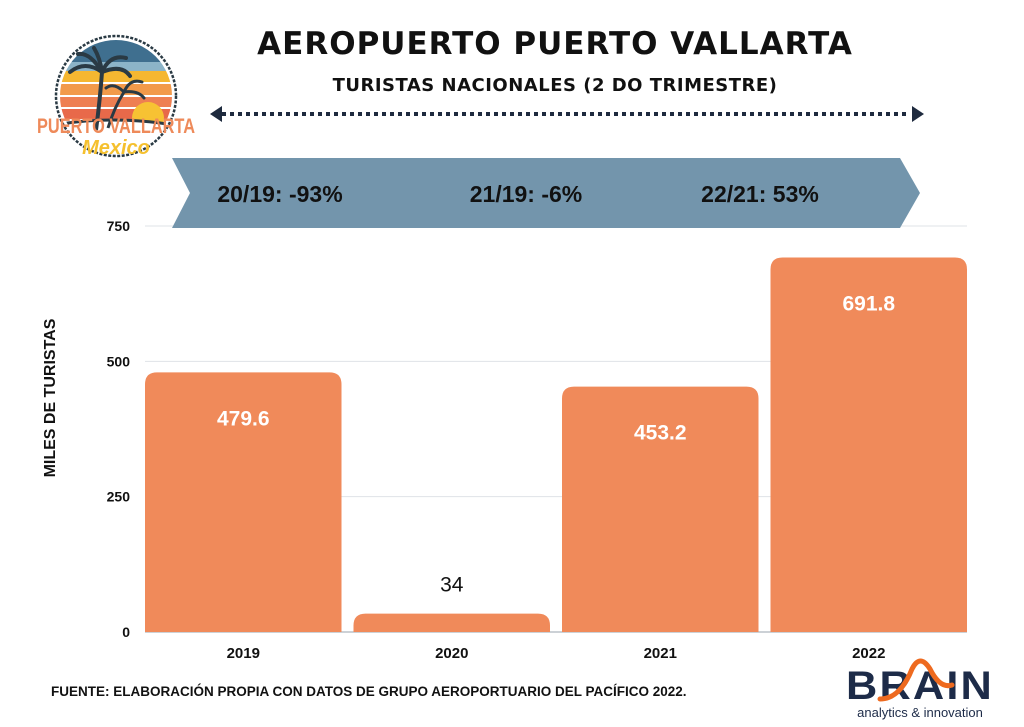 The width and height of the screenshot is (1024, 727). What do you see at coordinates (119, 361) in the screenshot?
I see `y-tick-label: 500` at bounding box center [119, 361].